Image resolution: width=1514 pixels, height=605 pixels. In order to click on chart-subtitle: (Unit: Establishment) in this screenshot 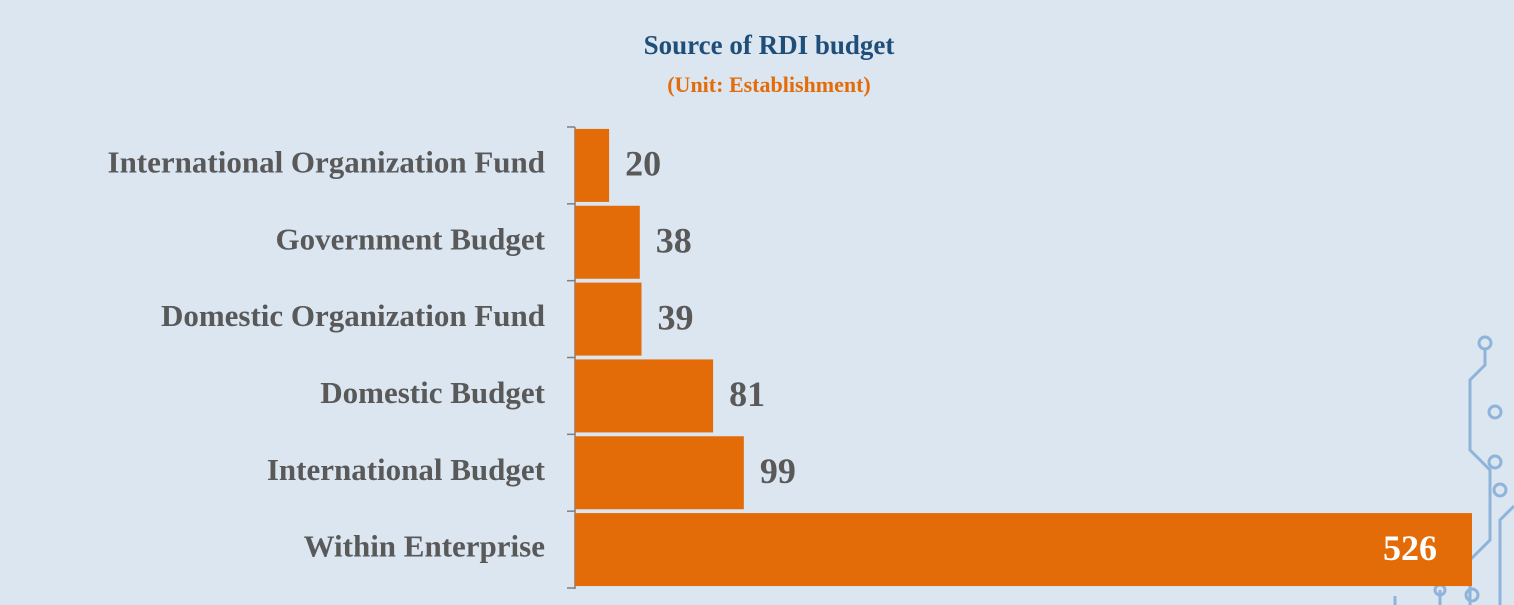, I will do `click(769, 84)`.